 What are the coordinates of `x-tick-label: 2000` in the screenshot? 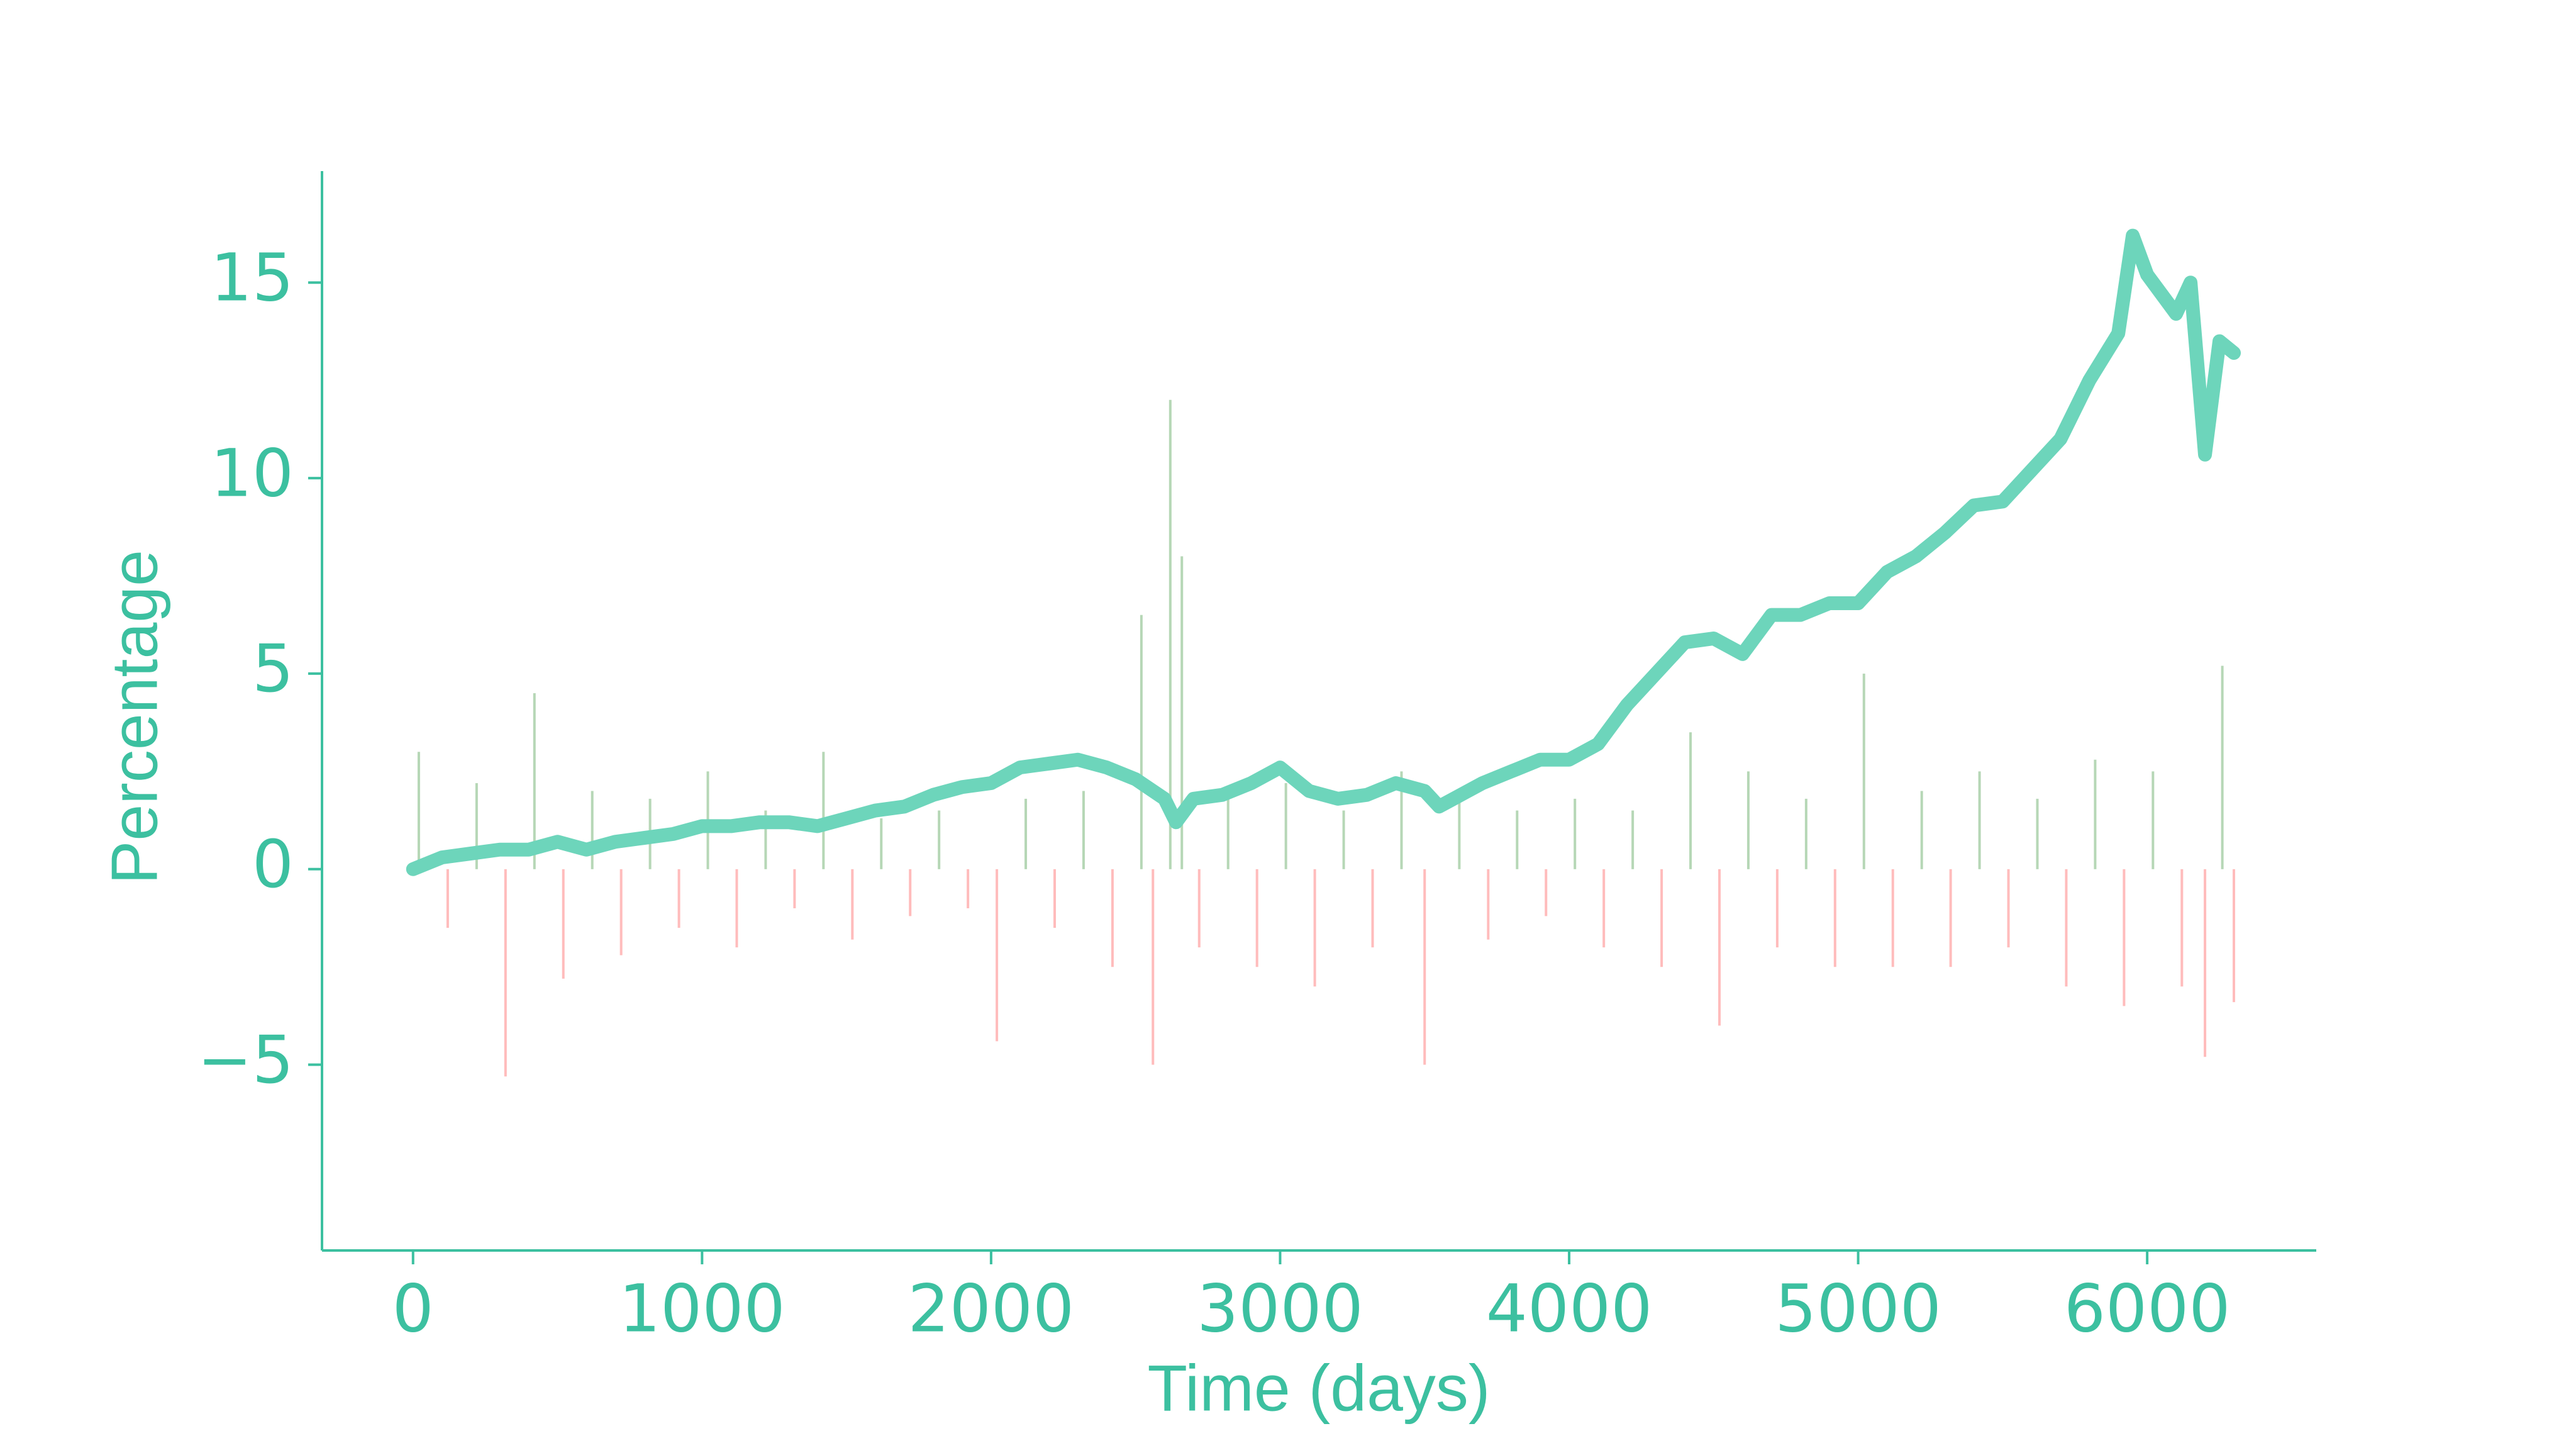 It's located at (991, 1308).